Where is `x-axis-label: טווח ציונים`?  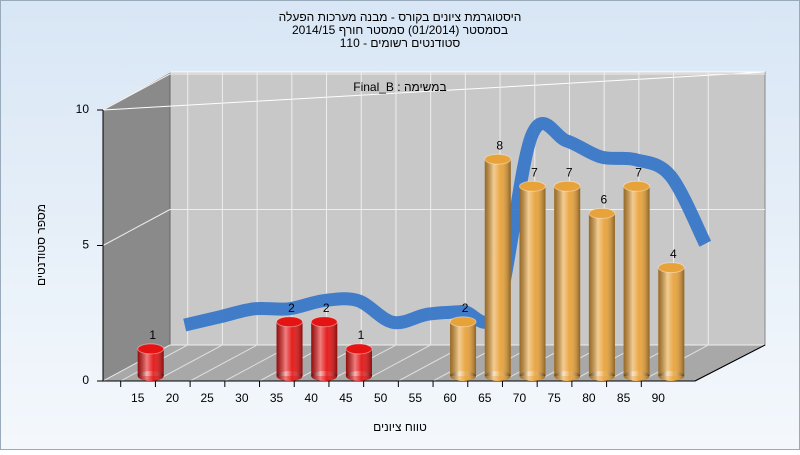 x-axis-label: טווח ציונים is located at coordinates (400, 427).